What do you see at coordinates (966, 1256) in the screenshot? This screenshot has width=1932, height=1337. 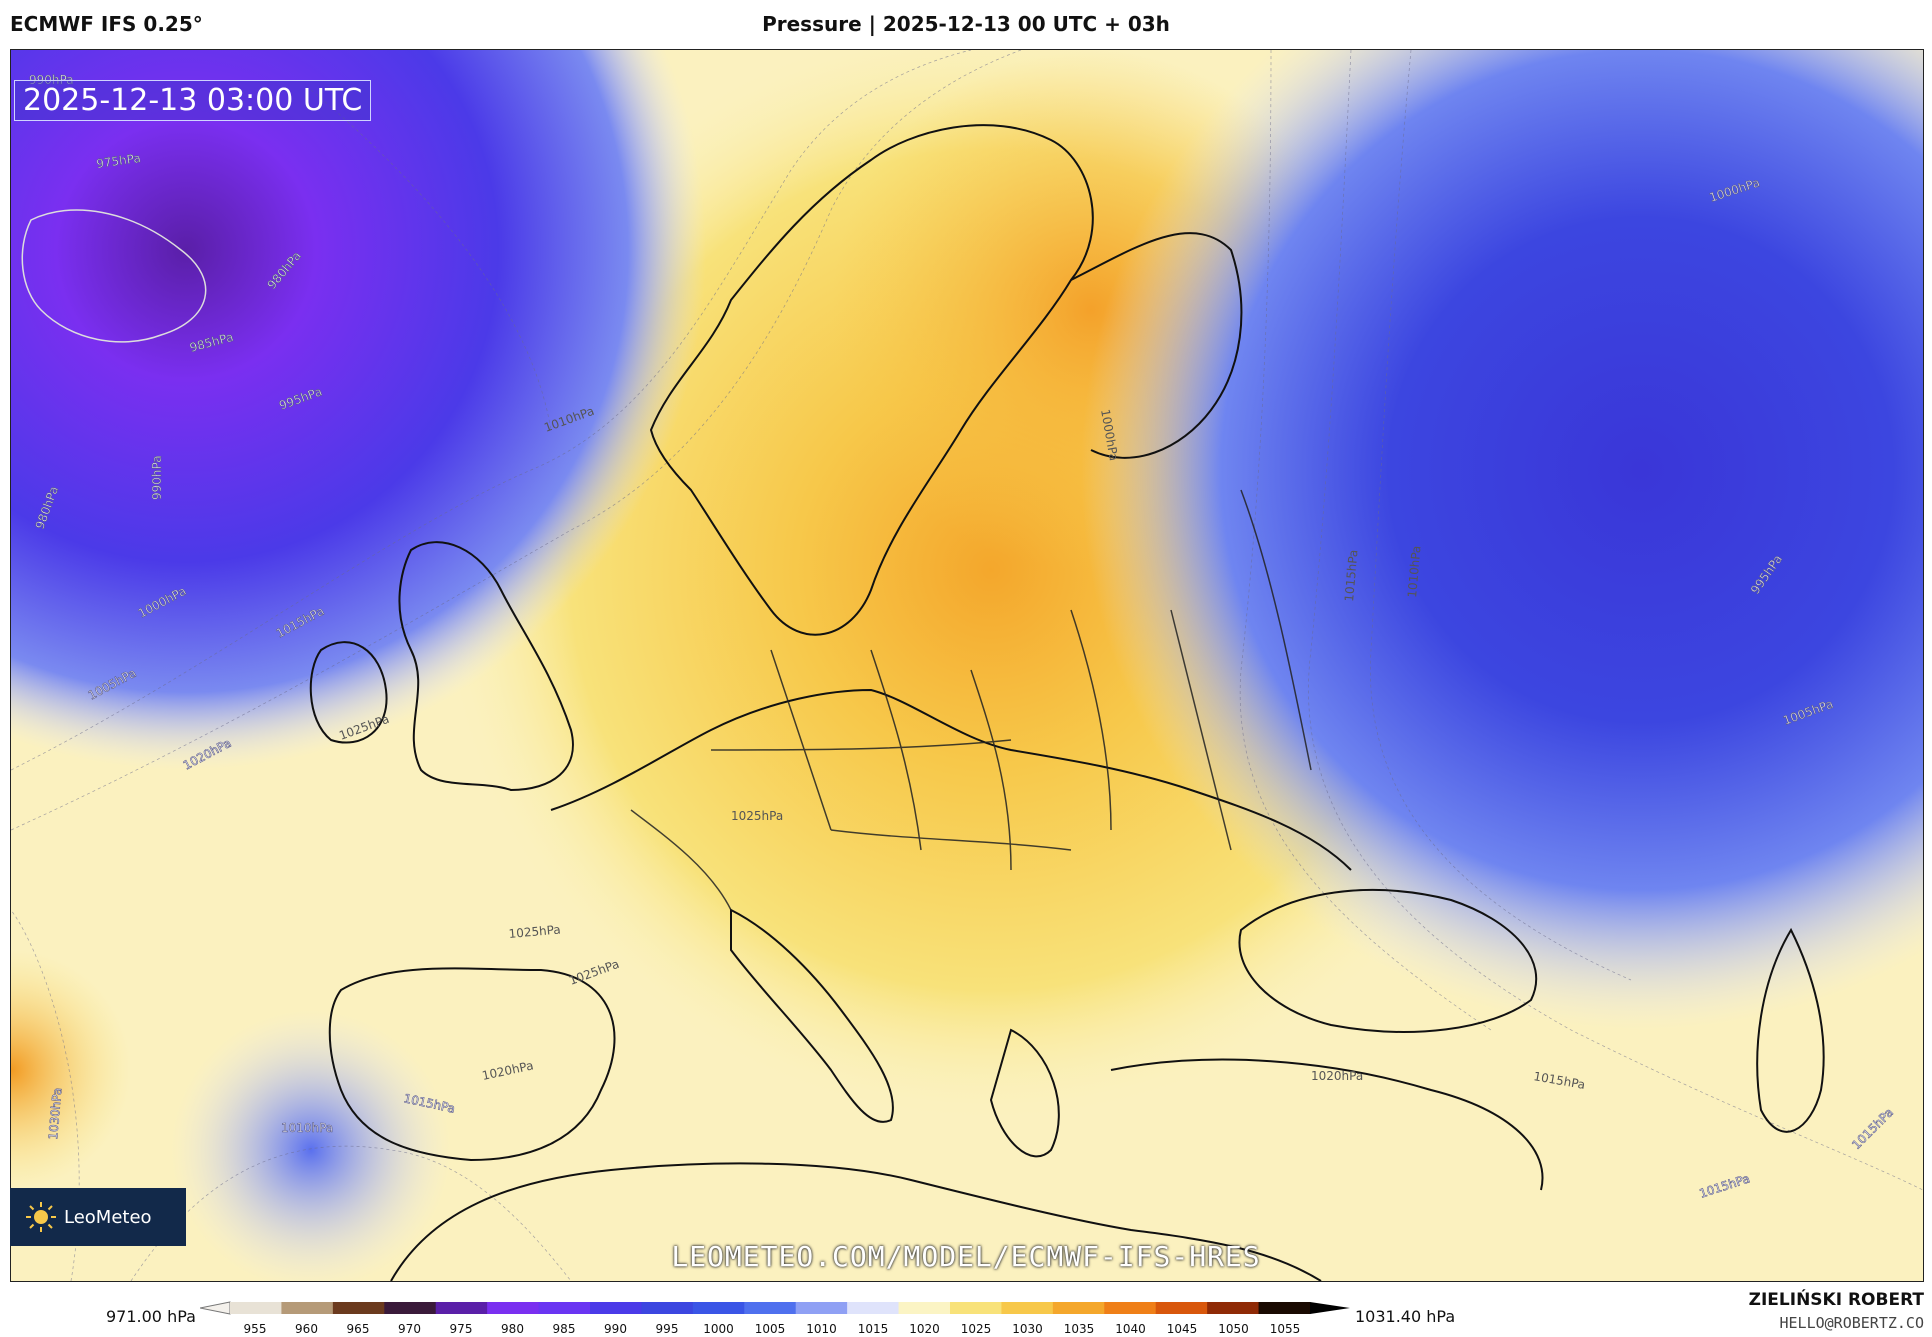 I see `watermark-url: LEOMETEO.COM/MODEL/ECMWF-IFS-HRES` at bounding box center [966, 1256].